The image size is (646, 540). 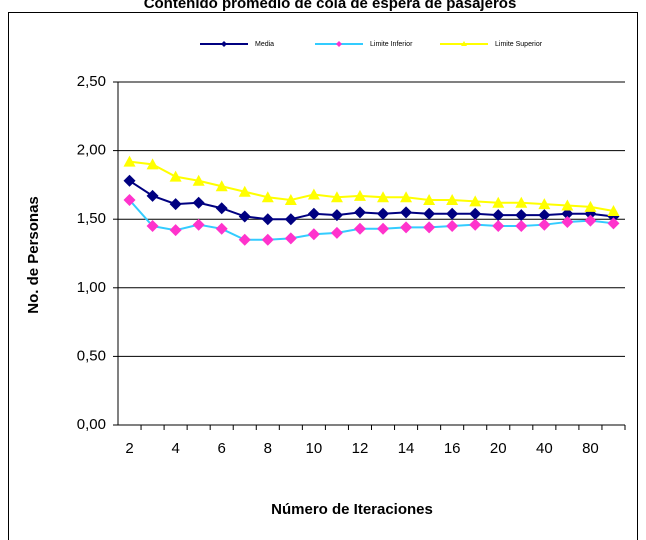 What do you see at coordinates (264, 44) in the screenshot?
I see `legend-label: Media` at bounding box center [264, 44].